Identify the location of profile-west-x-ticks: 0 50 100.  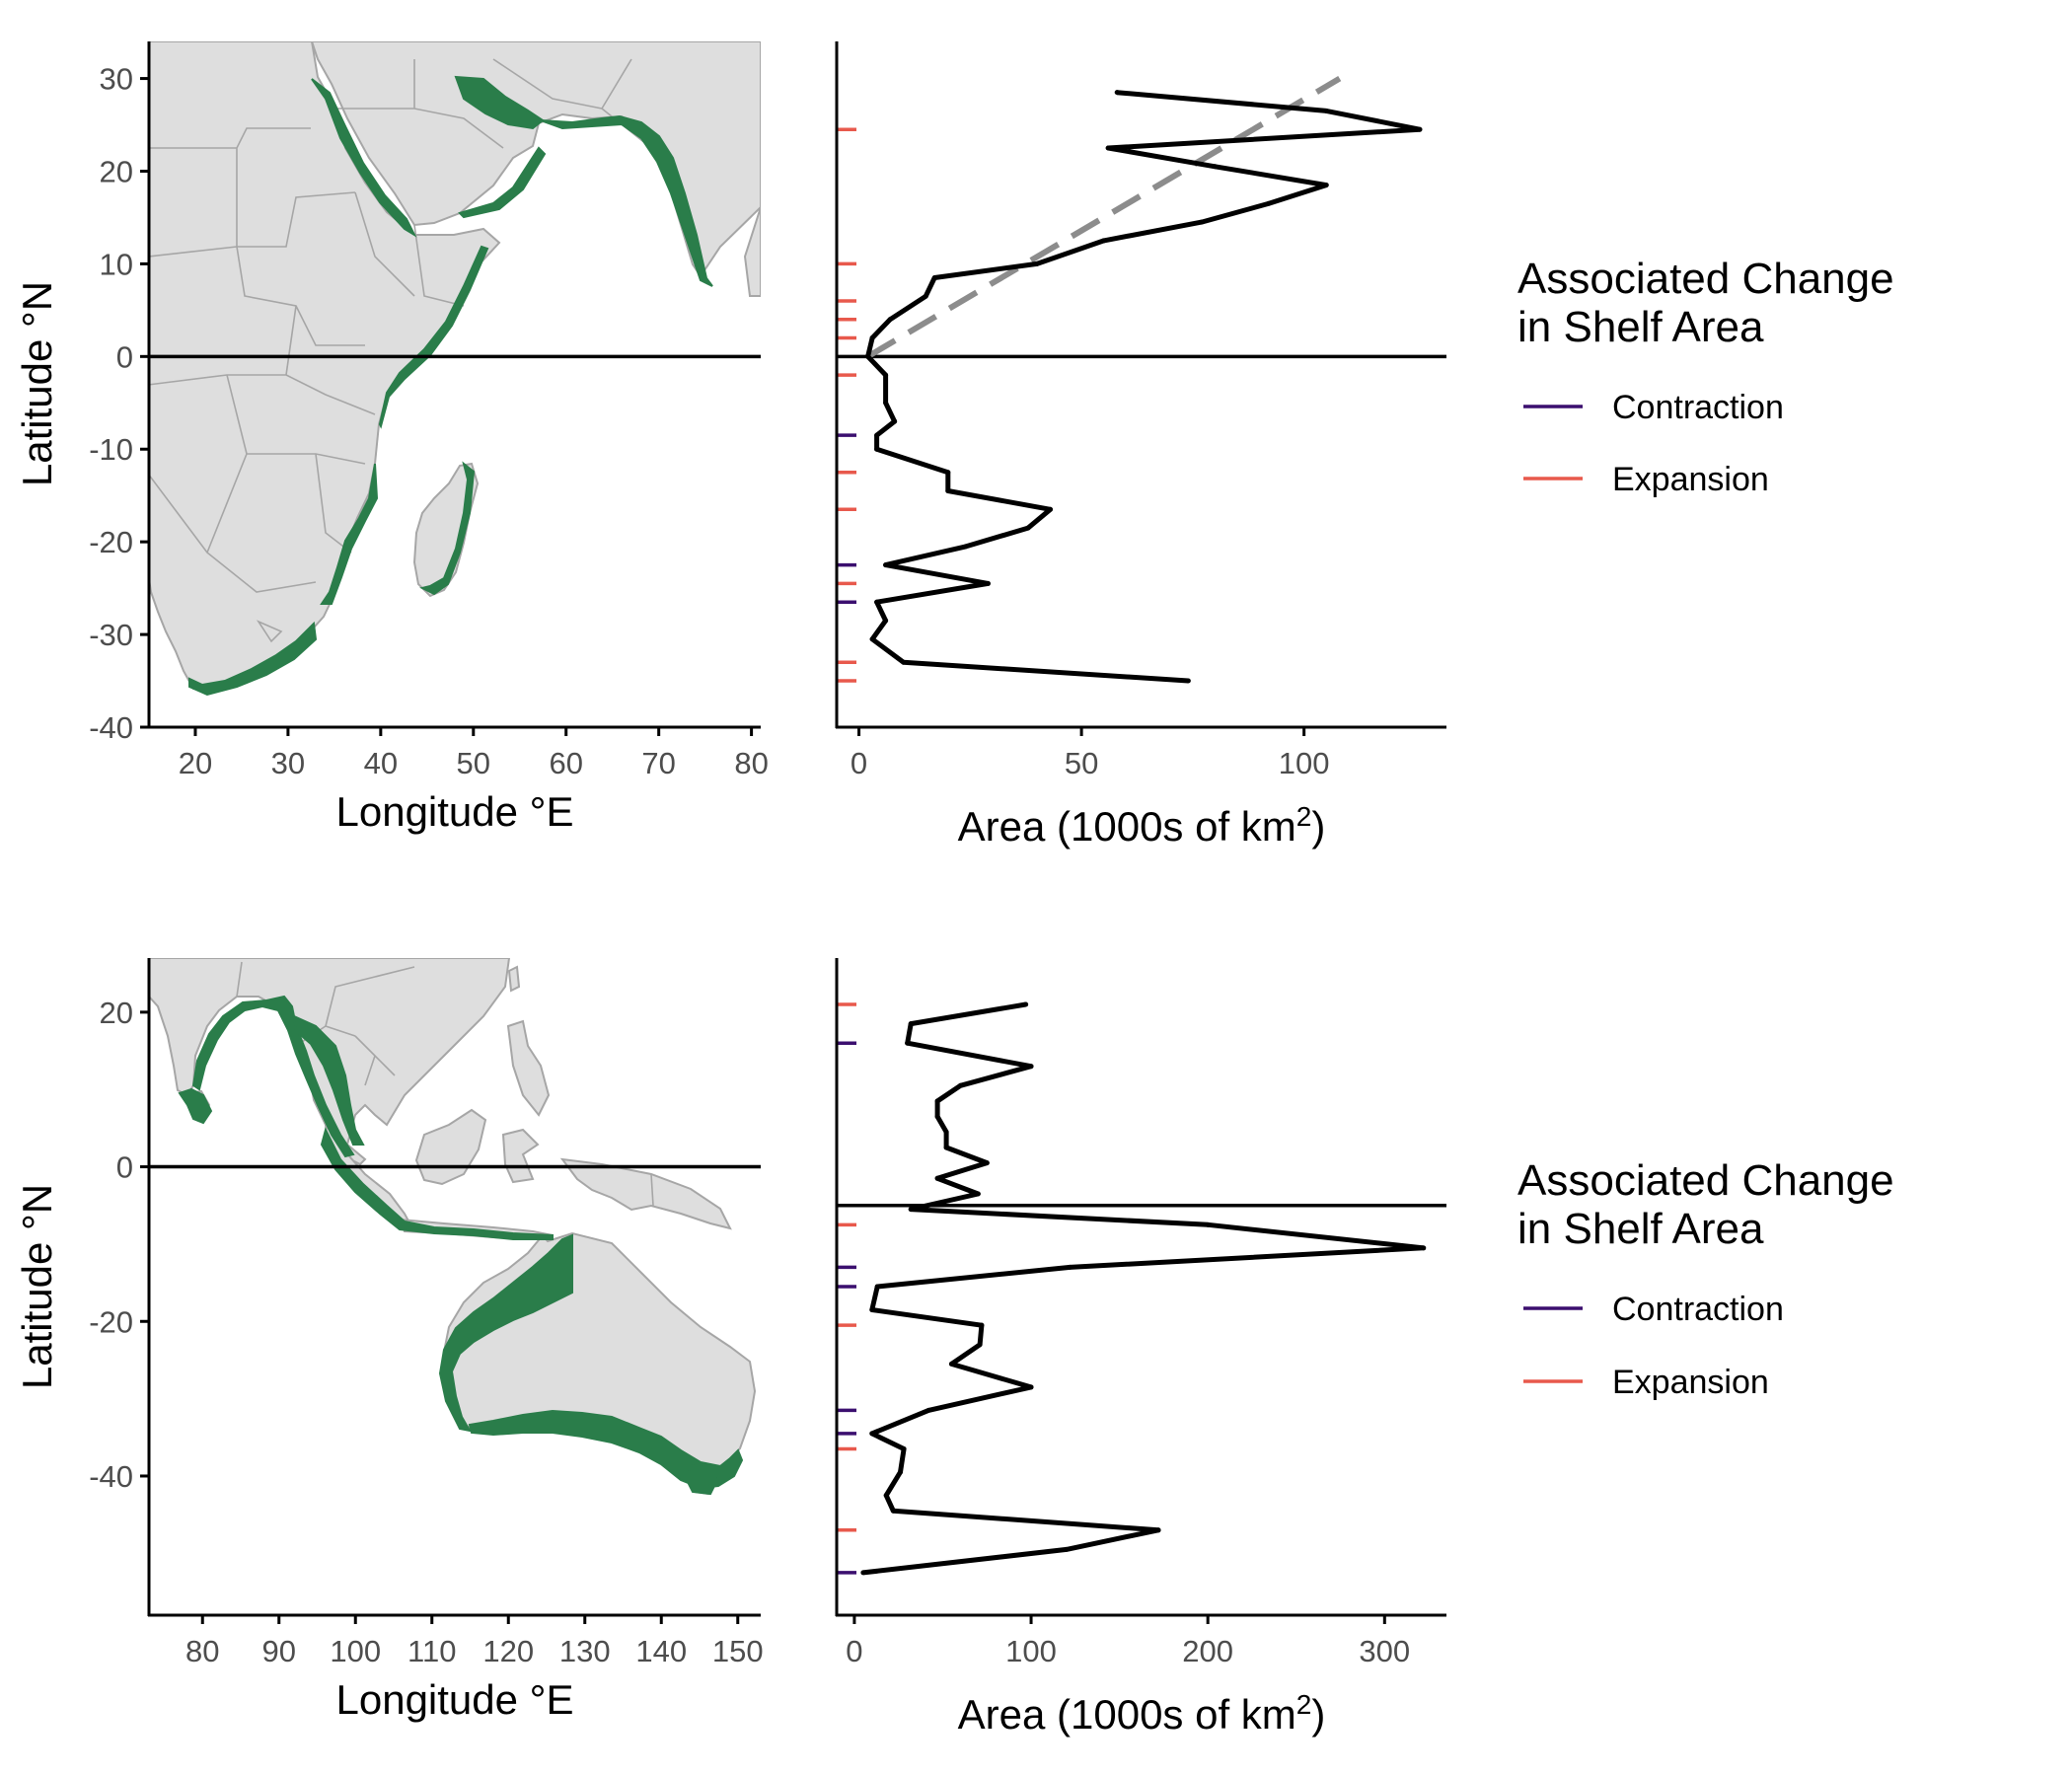
(1091, 754).